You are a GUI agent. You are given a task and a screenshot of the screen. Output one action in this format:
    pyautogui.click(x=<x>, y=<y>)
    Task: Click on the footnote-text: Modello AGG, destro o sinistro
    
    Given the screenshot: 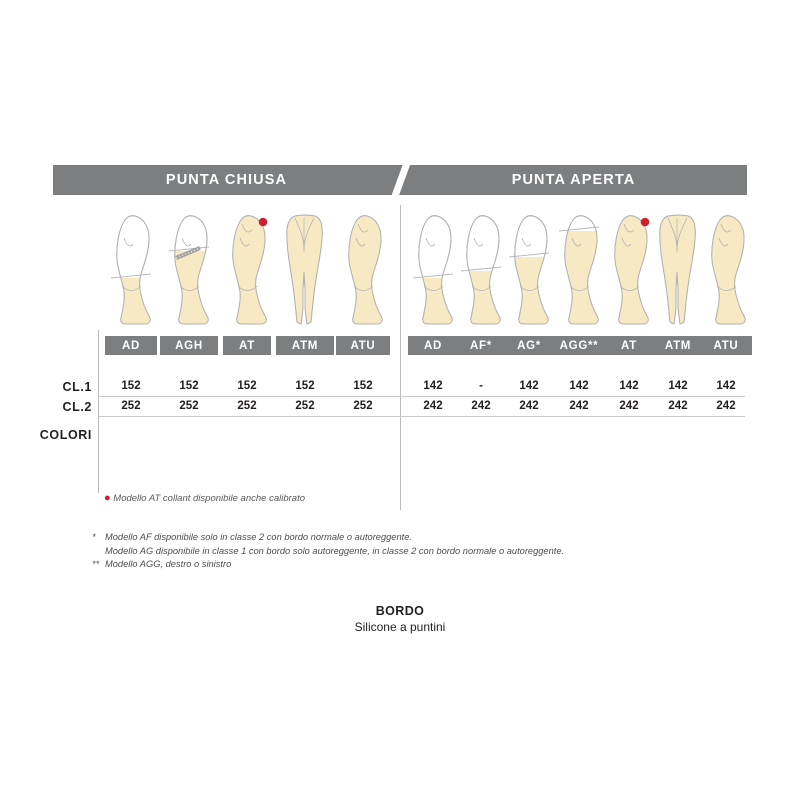 What is the action you would take?
    pyautogui.click(x=168, y=564)
    